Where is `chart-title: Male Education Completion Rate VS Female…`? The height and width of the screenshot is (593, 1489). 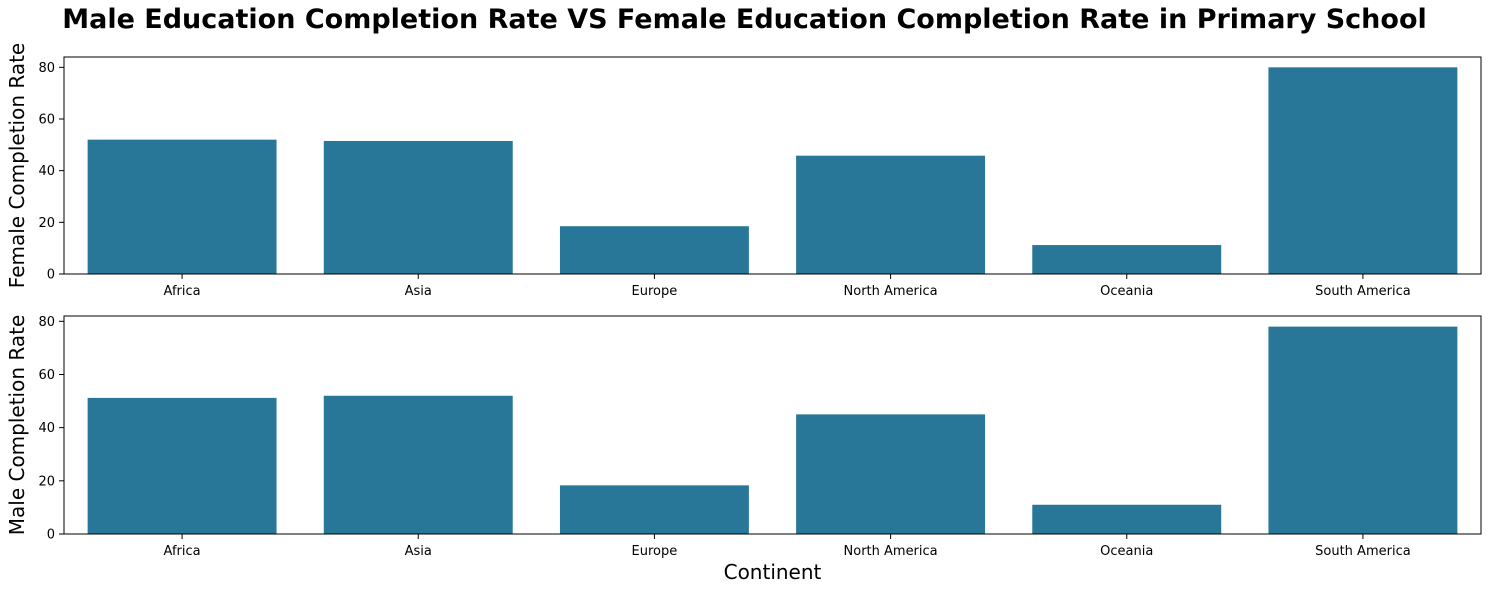
chart-title: Male Education Completion Rate VS Female… is located at coordinates (744, 19).